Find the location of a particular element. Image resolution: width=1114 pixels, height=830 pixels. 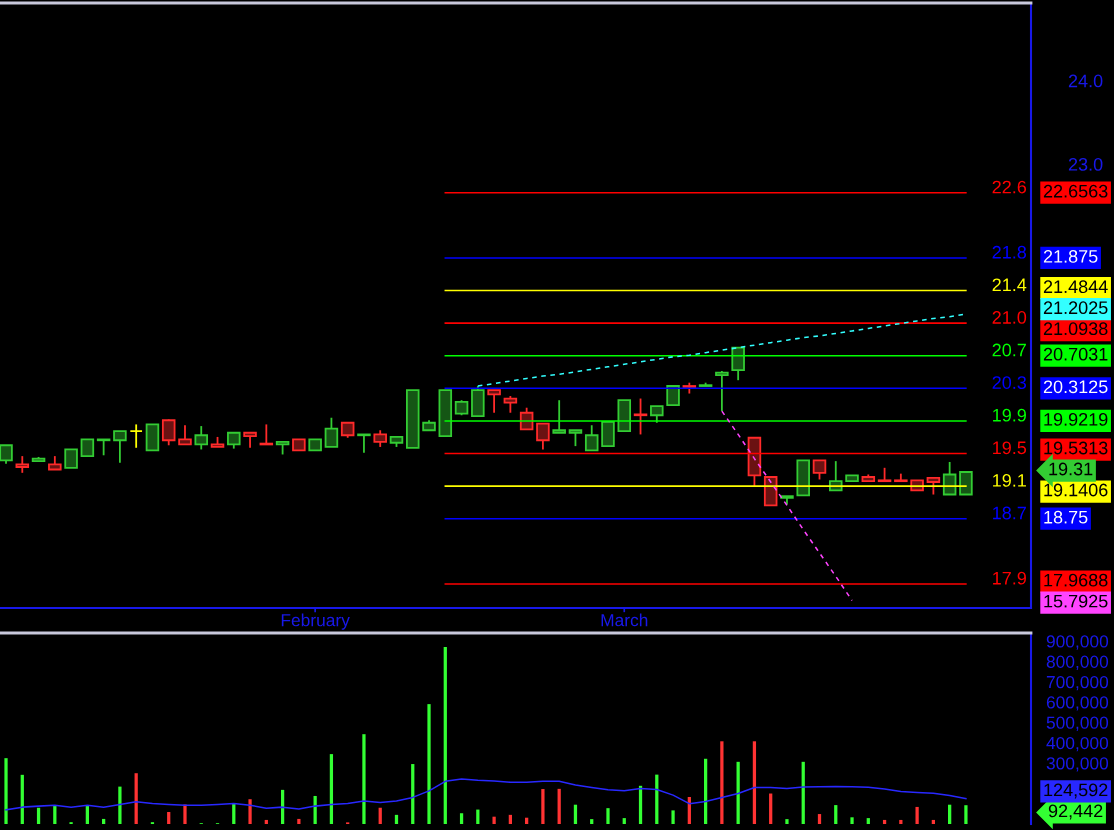

series-label: 21.0 is located at coordinates (1009, 317).